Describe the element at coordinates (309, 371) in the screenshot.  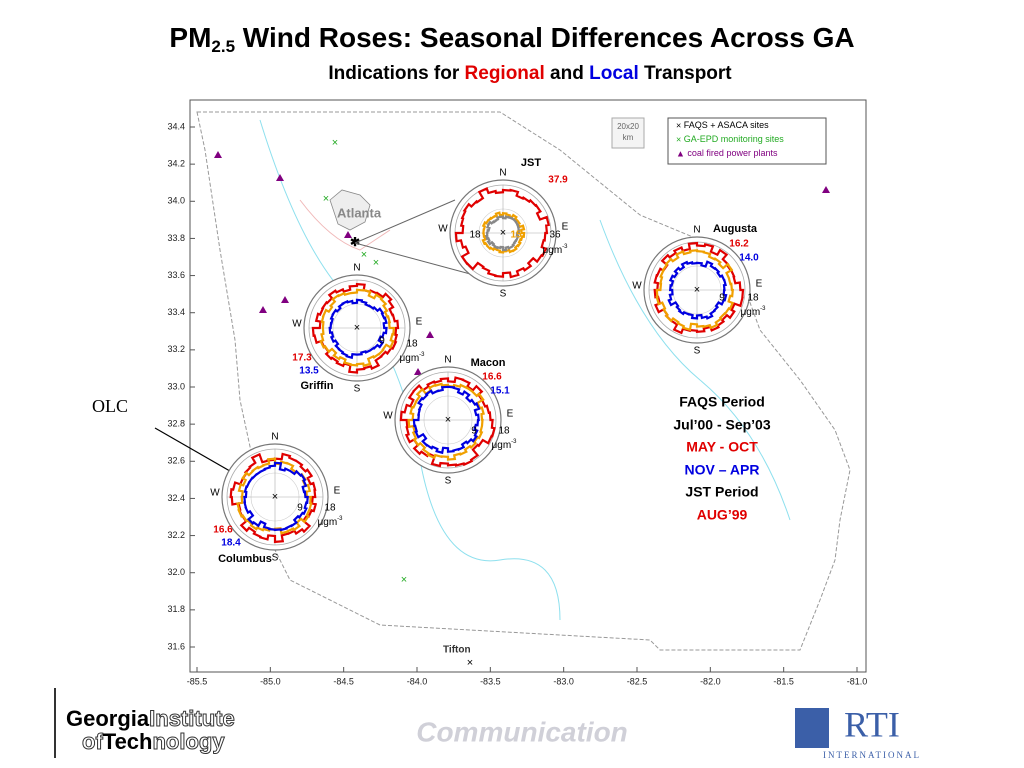
I see `rose-value: 13.5` at that location.